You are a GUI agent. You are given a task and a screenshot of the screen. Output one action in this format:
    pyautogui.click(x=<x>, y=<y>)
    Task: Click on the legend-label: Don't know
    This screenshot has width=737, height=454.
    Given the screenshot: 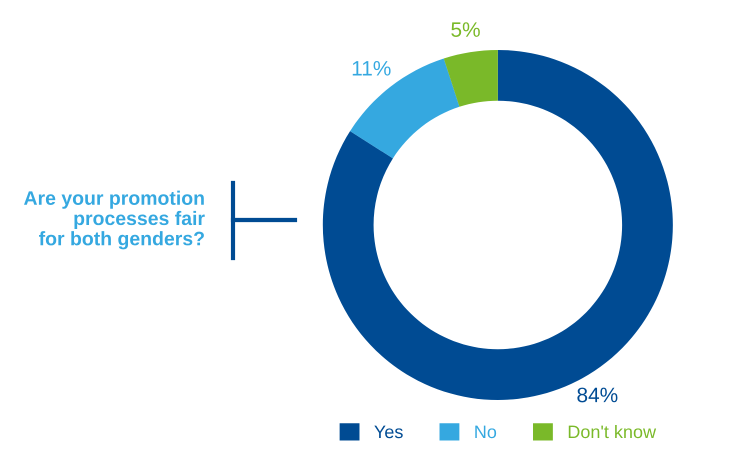 What is the action you would take?
    pyautogui.click(x=612, y=431)
    